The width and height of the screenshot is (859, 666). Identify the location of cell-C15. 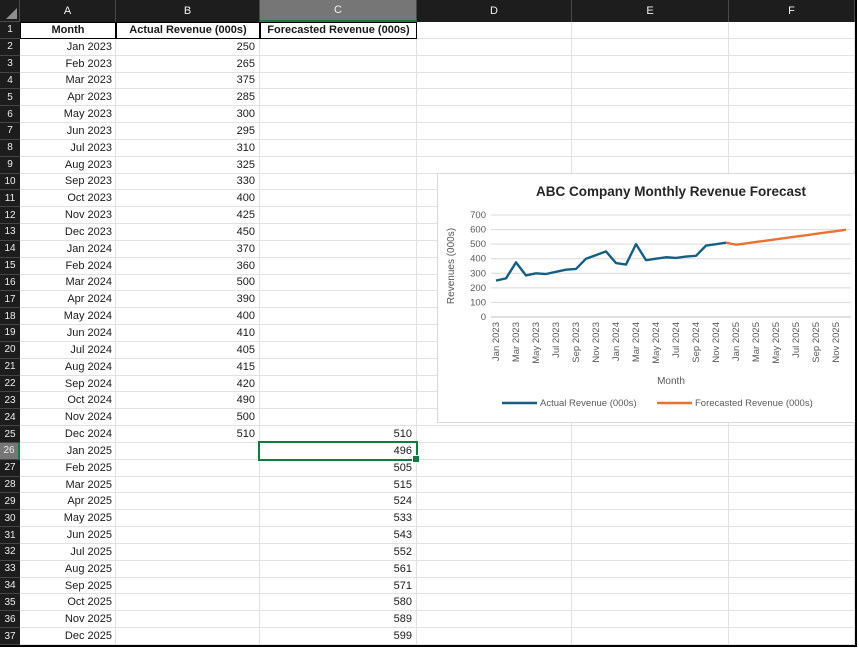
(338, 266).